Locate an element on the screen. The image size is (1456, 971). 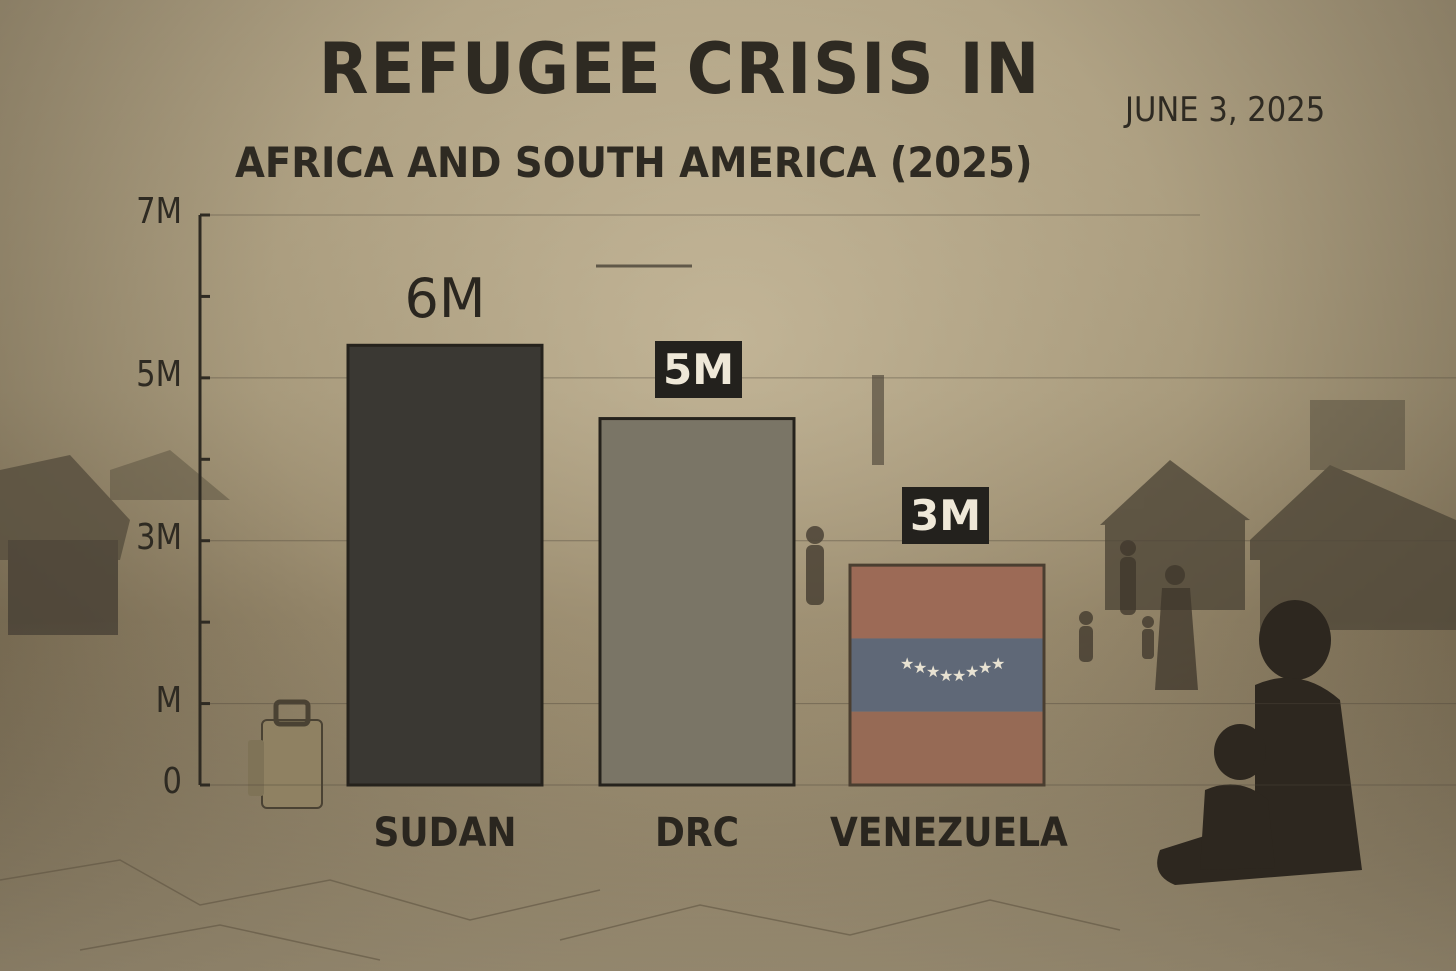
x-category-label: SUDAN is located at coordinates (445, 833).